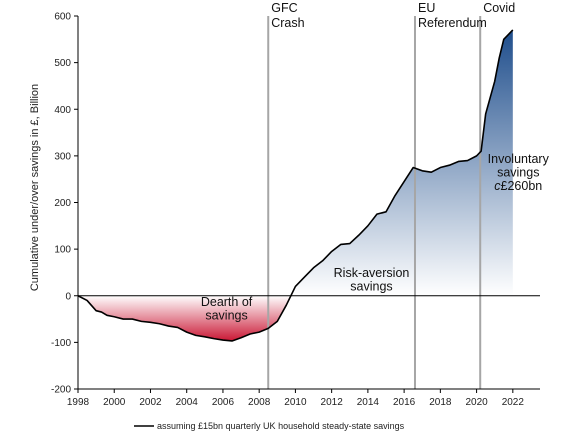 The width and height of the screenshot is (582, 435). Describe the element at coordinates (513, 402) in the screenshot. I see `x-tick-label: 2022` at that location.